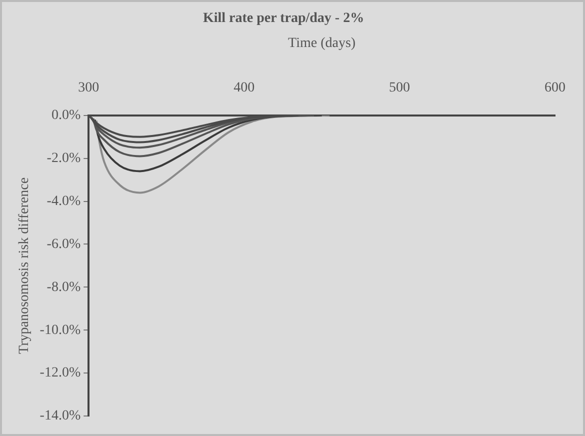  What do you see at coordinates (63, 201) in the screenshot?
I see `y-tick-label: -4.0%` at bounding box center [63, 201].